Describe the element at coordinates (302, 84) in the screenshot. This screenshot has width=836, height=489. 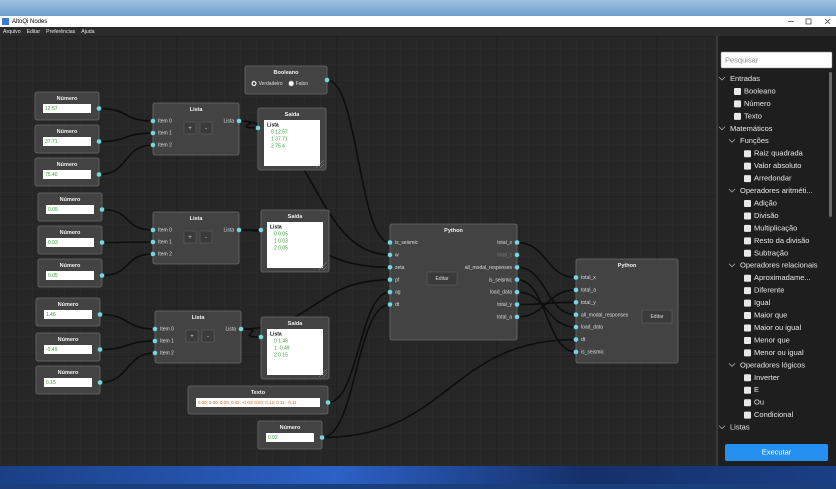
I see `radio-label: Falso` at that location.